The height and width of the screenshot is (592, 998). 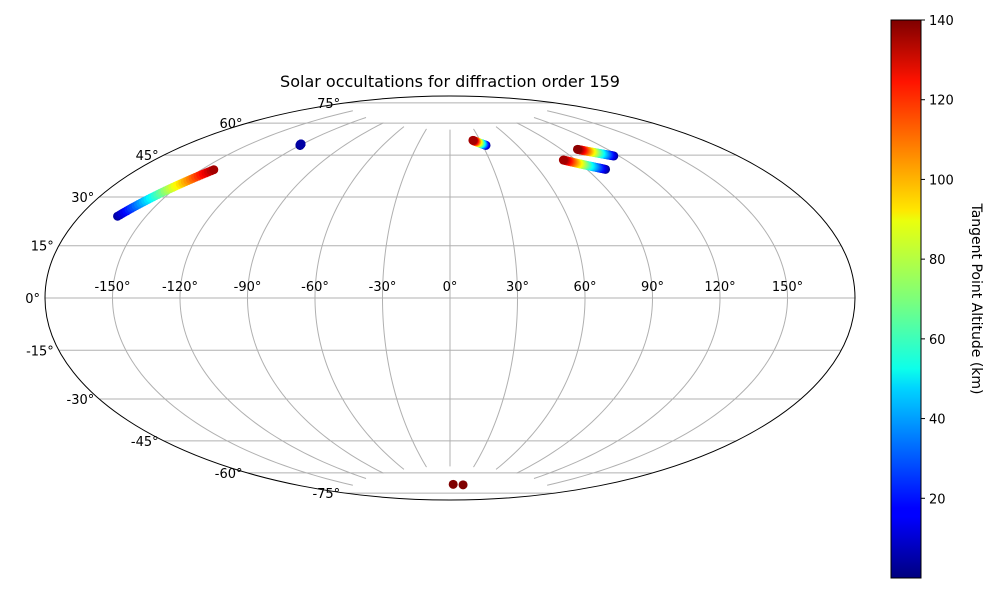 What do you see at coordinates (937, 340) in the screenshot?
I see `colorbar-tick-label: 60` at bounding box center [937, 340].